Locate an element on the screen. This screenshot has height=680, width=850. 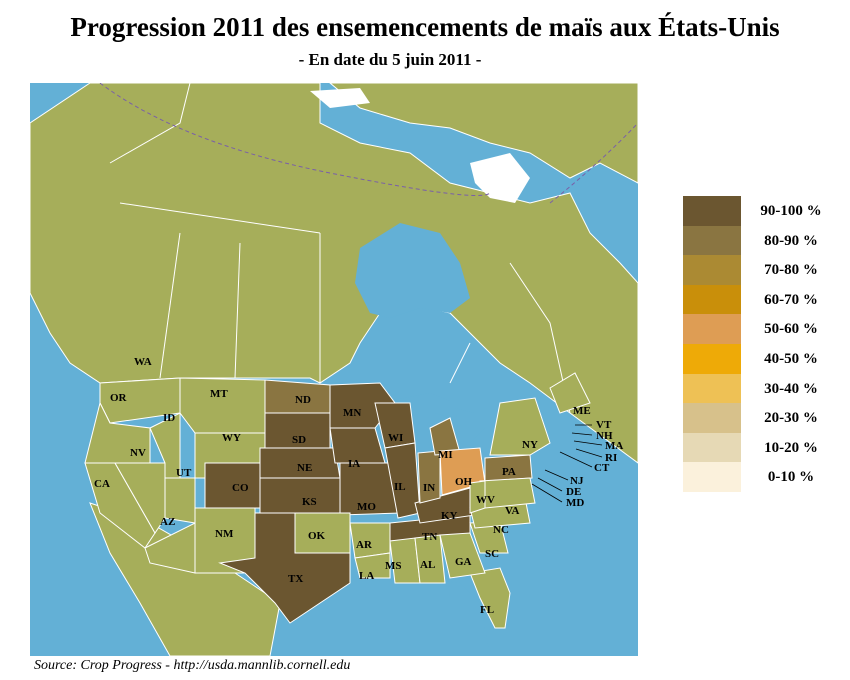
us-progress-states is located at coordinates (368, 501).